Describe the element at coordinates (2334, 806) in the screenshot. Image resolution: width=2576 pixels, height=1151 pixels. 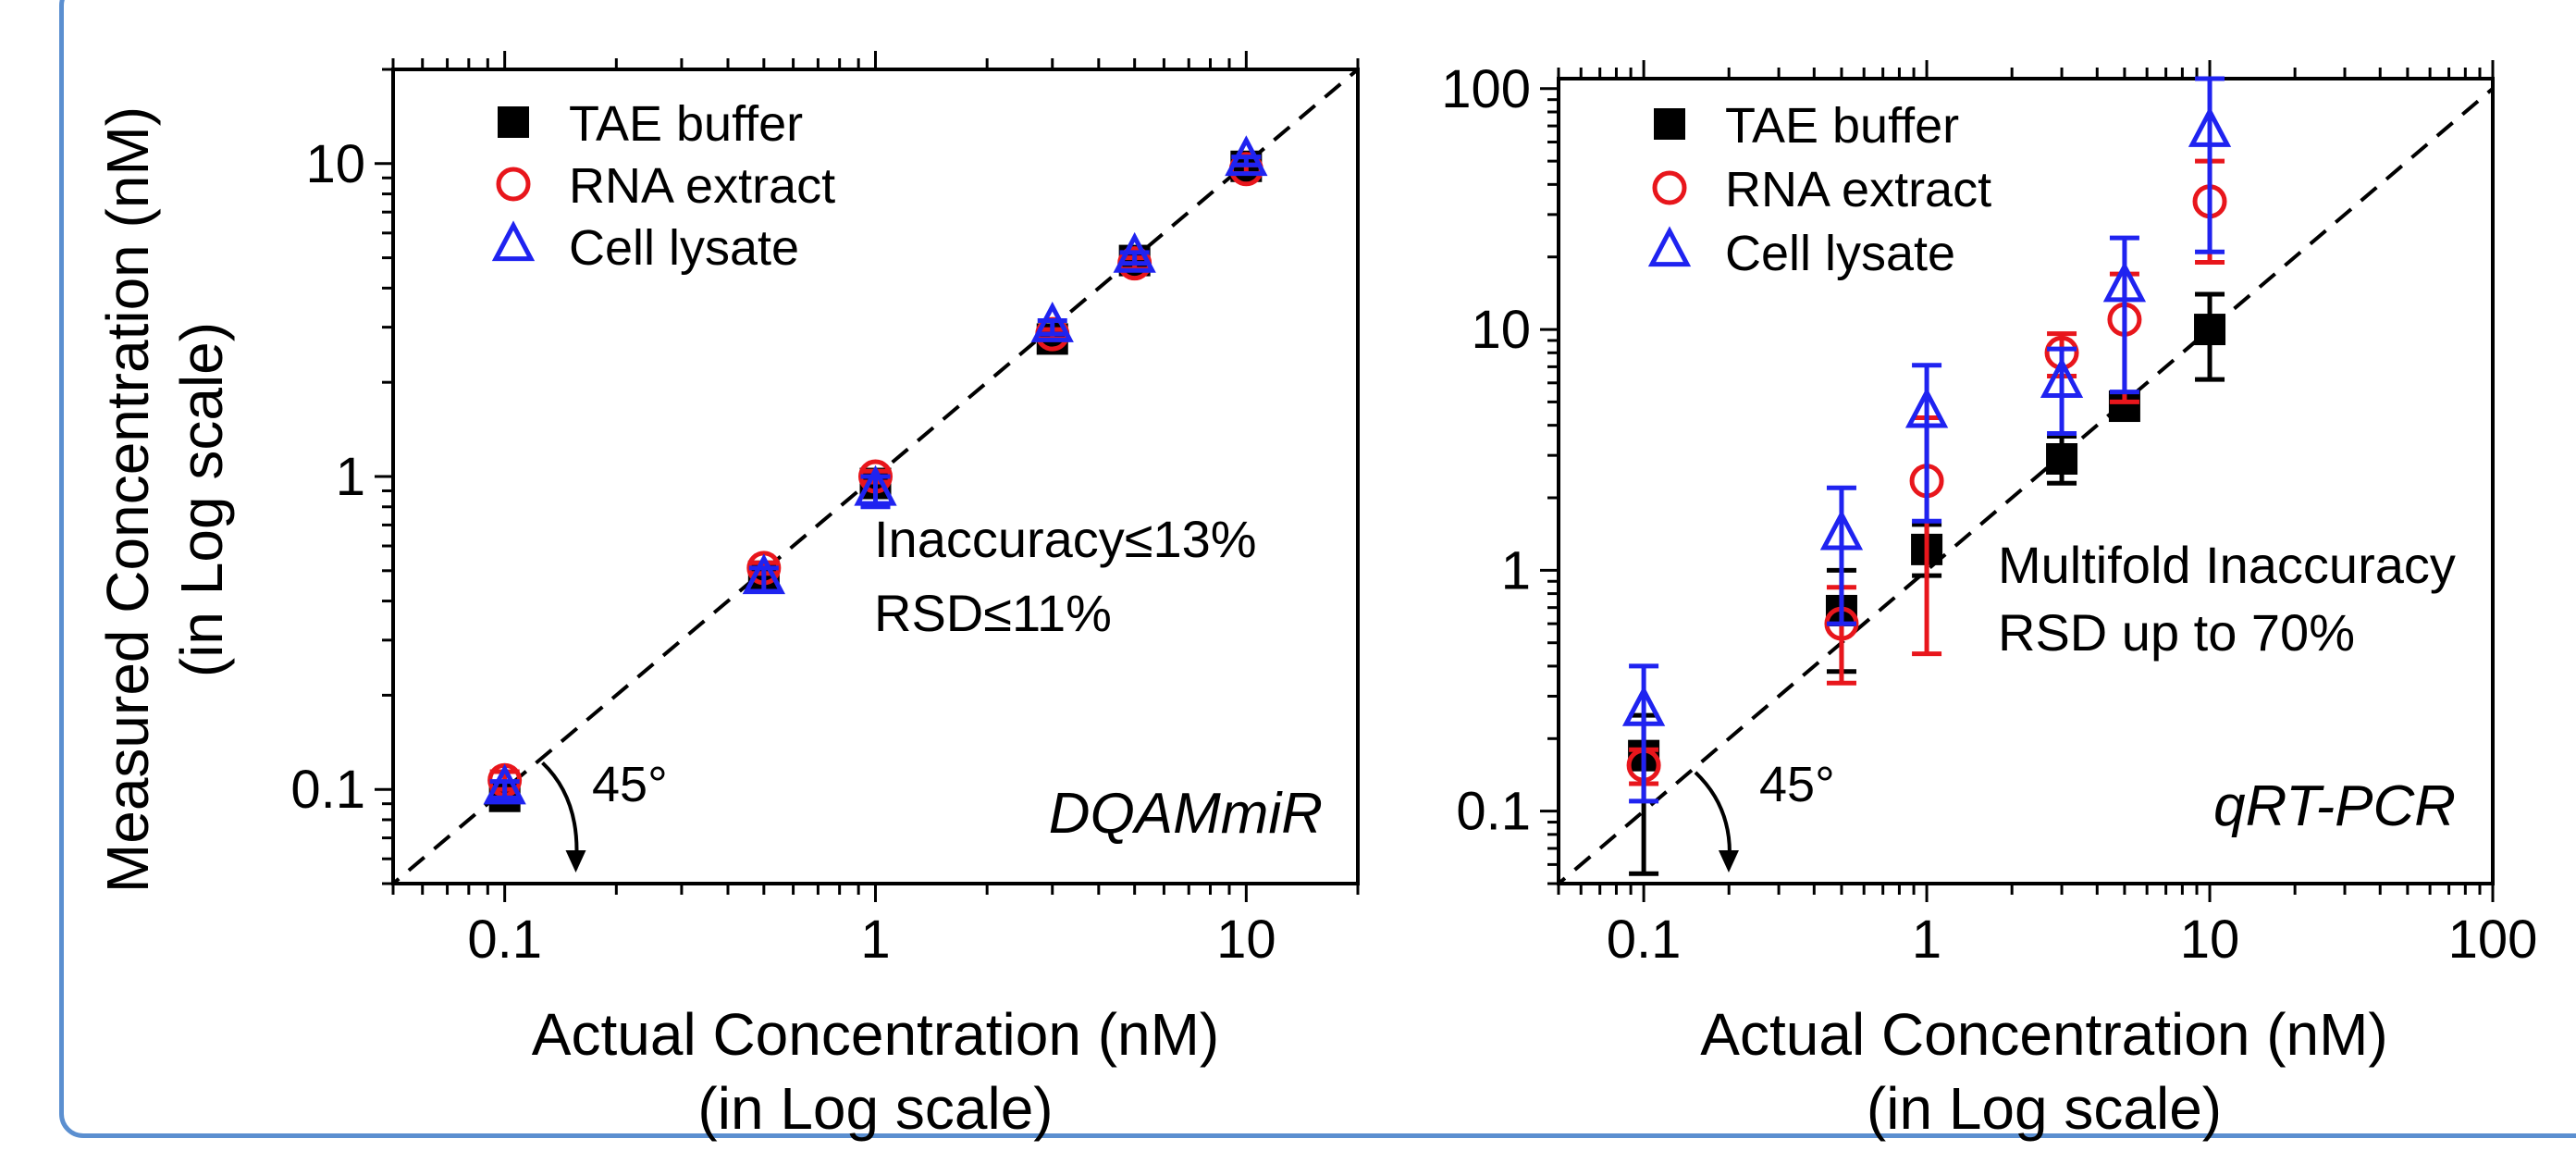
I see `panel-label: qRT-PCR` at that location.